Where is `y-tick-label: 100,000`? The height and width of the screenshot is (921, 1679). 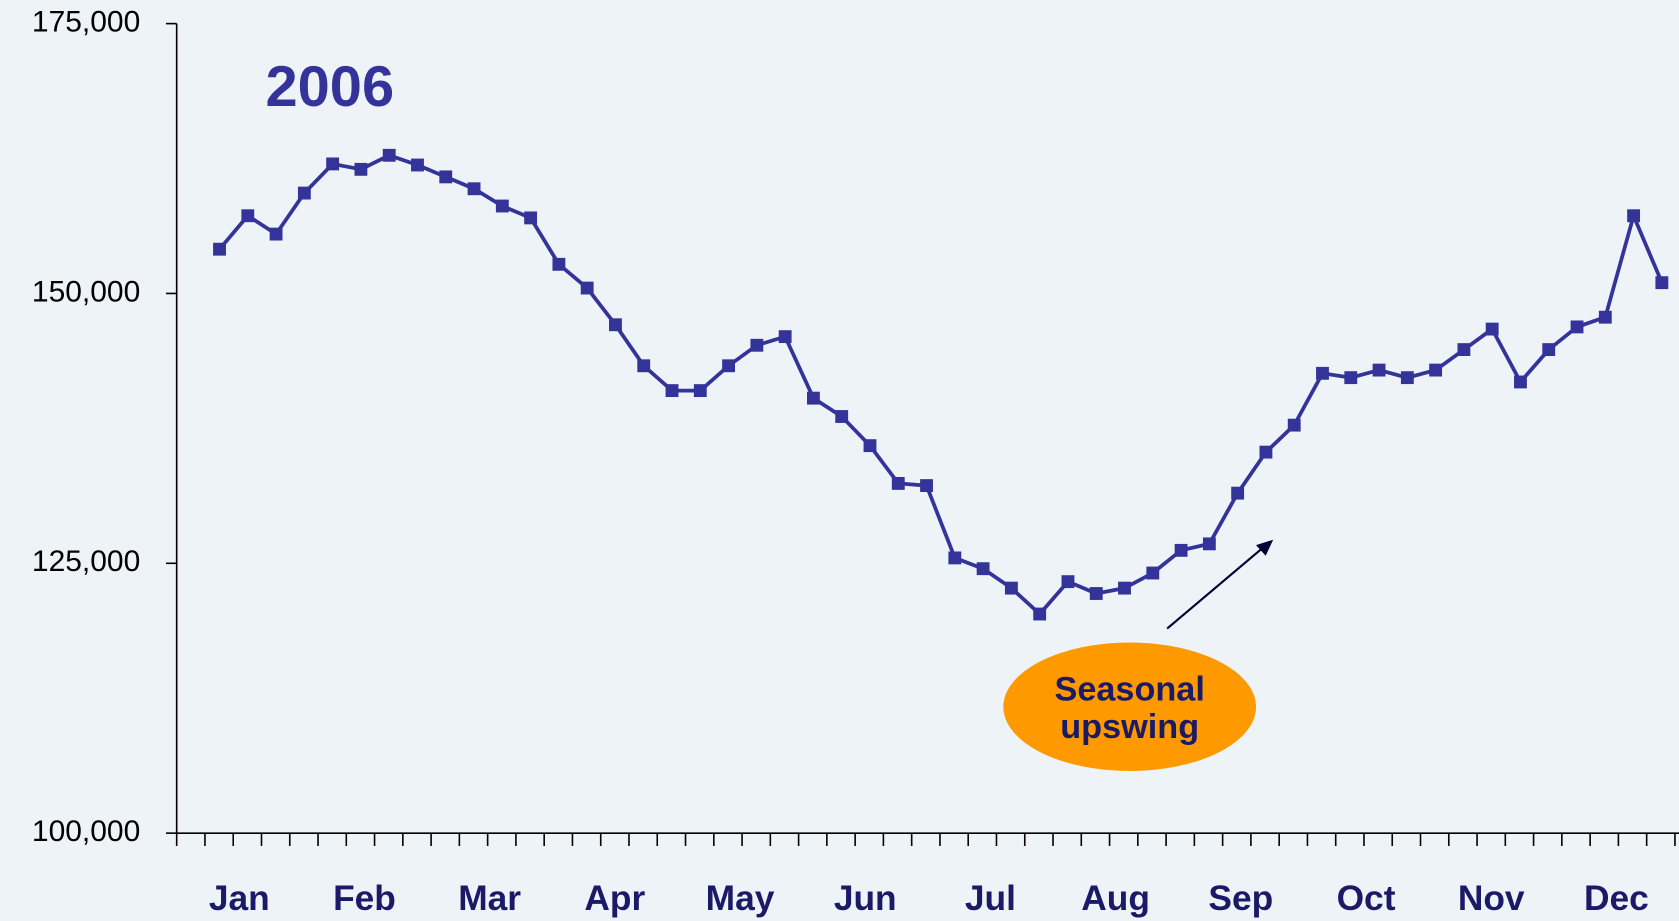
y-tick-label: 100,000 is located at coordinates (86, 831).